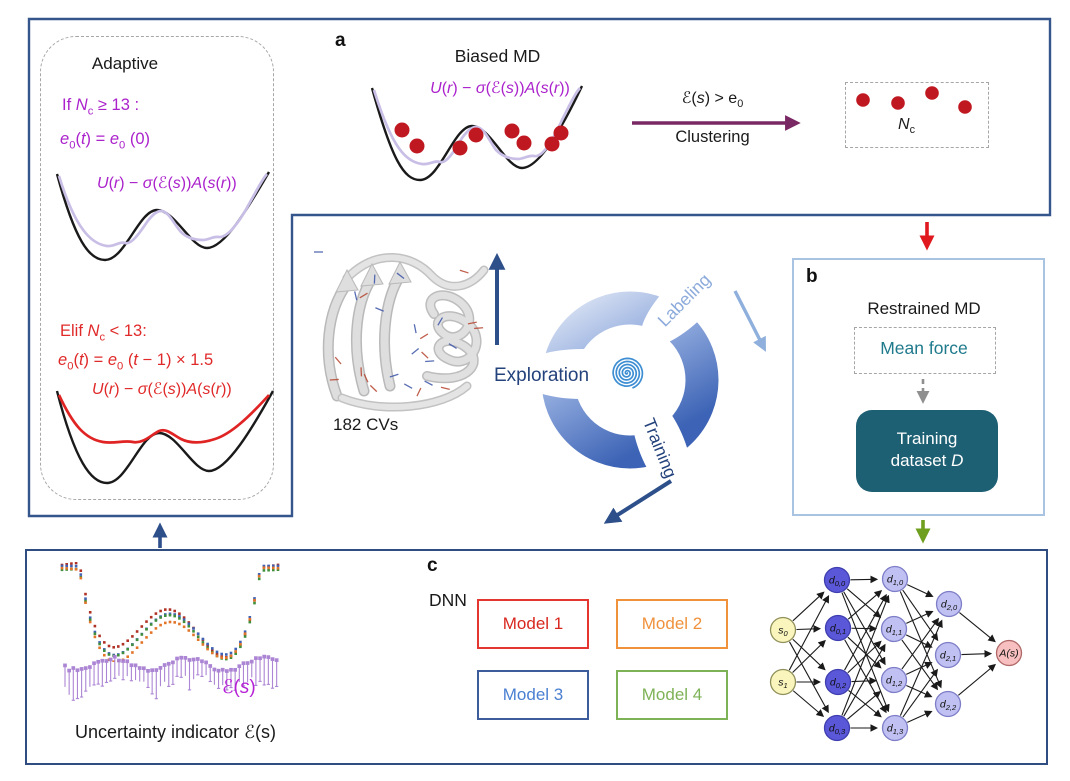  I want to click on nc-count-label: Nc, so click(906, 126).